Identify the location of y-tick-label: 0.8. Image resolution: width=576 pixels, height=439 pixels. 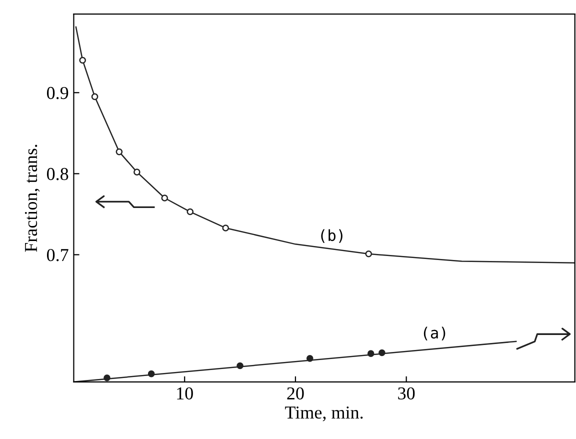
(57, 174).